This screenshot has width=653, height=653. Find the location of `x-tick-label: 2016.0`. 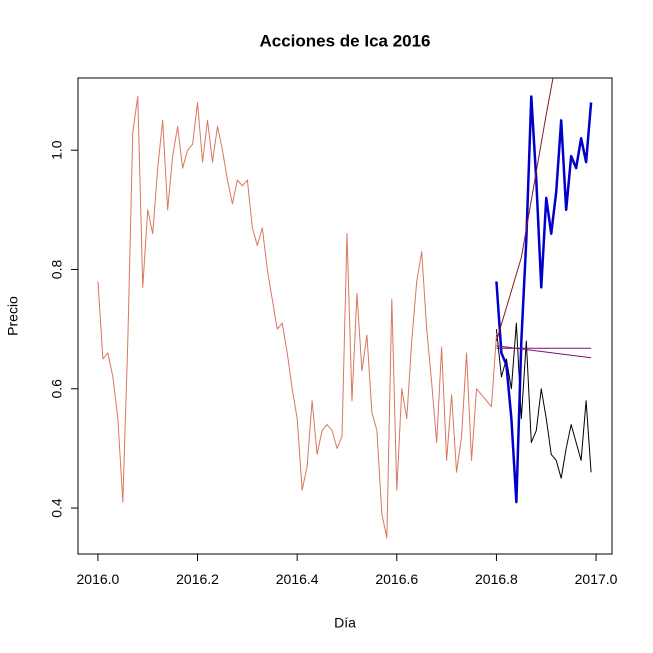

x-tick-label: 2016.0 is located at coordinates (98, 579).